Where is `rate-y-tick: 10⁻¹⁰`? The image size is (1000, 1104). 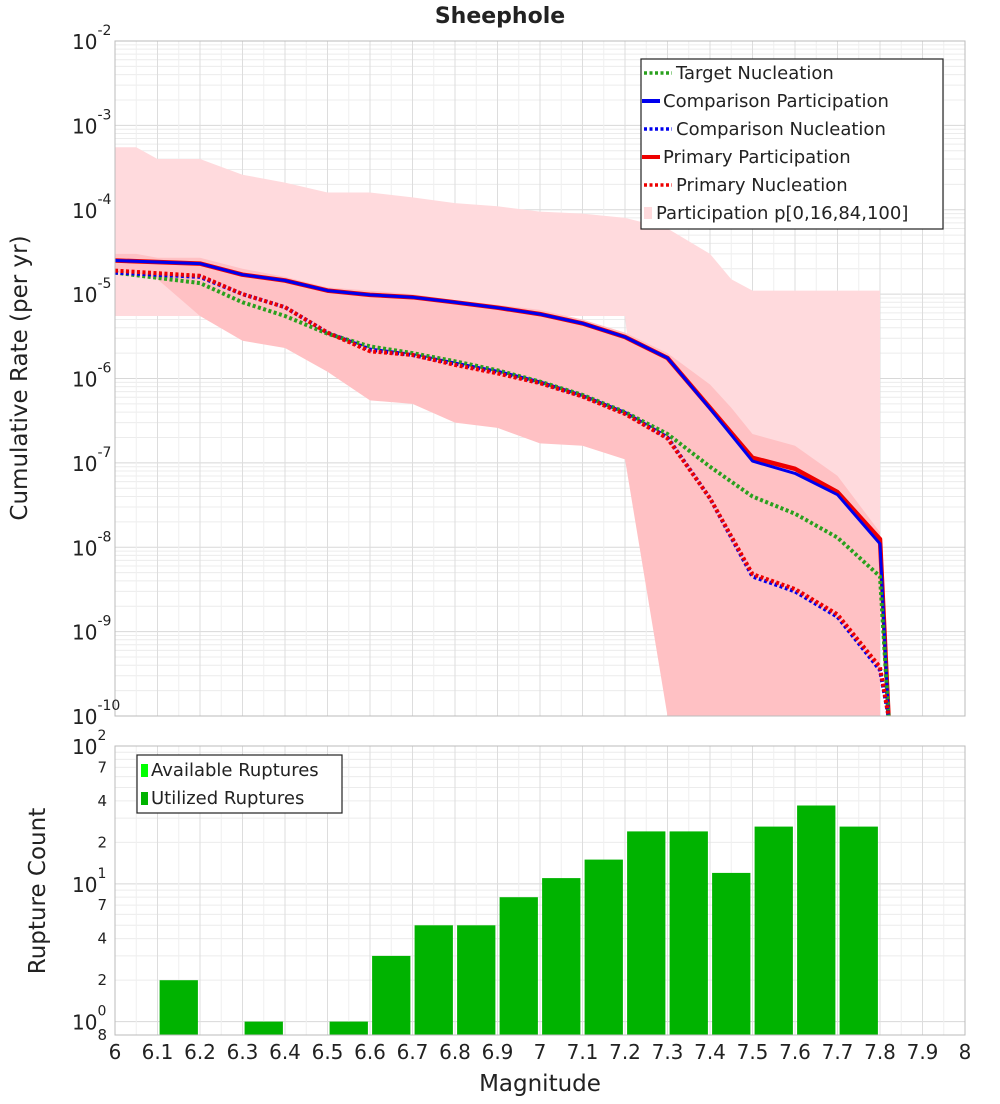
rate-y-tick: 10⁻¹⁰ is located at coordinates (96, 713).